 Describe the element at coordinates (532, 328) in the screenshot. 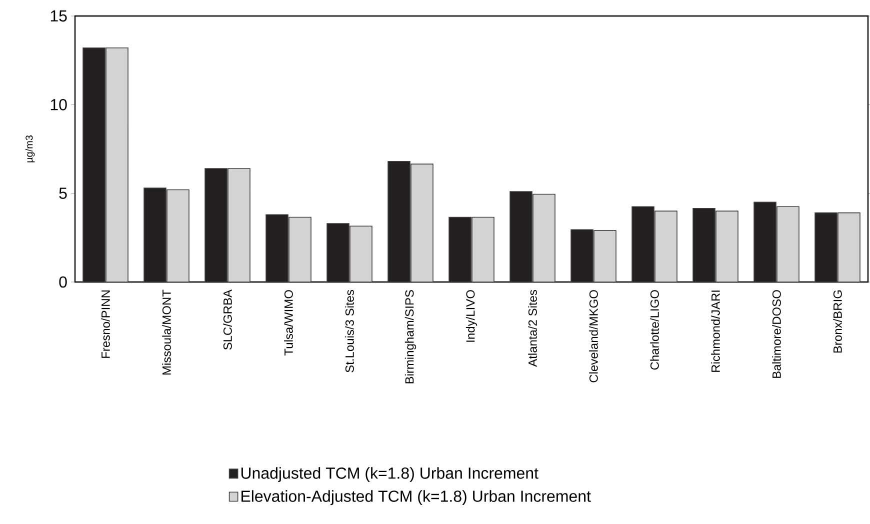

I see `x-tick-label: Atlanta/2 Sites` at that location.